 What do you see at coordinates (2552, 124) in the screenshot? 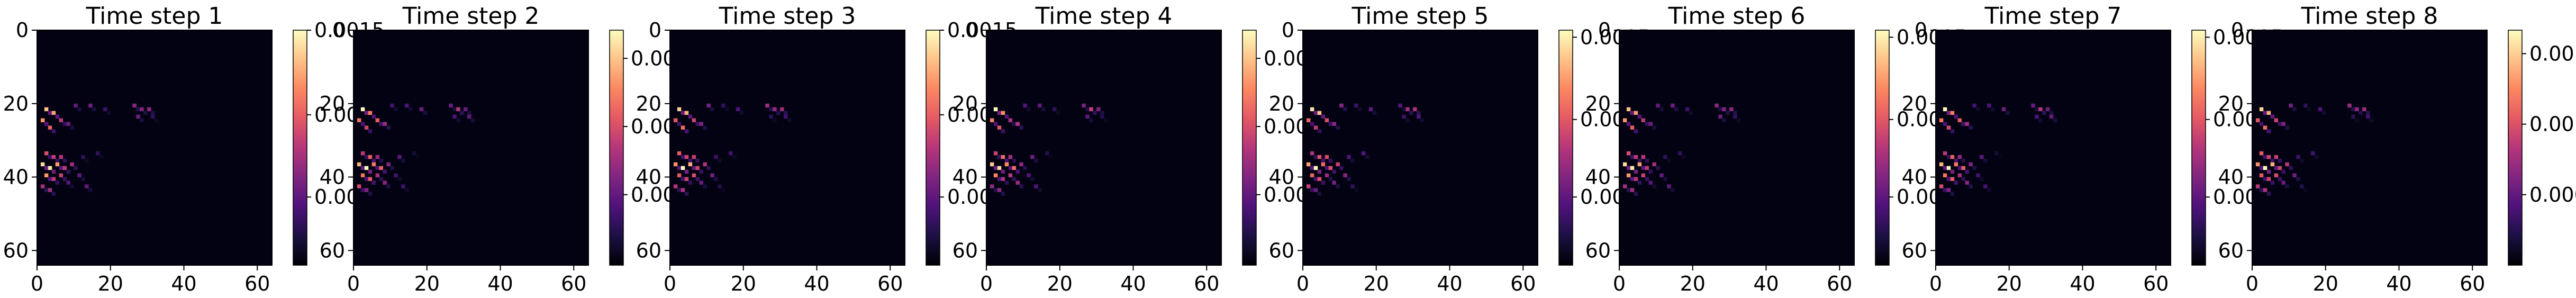
I see `colorbar-tick-label: 0.0010` at bounding box center [2552, 124].